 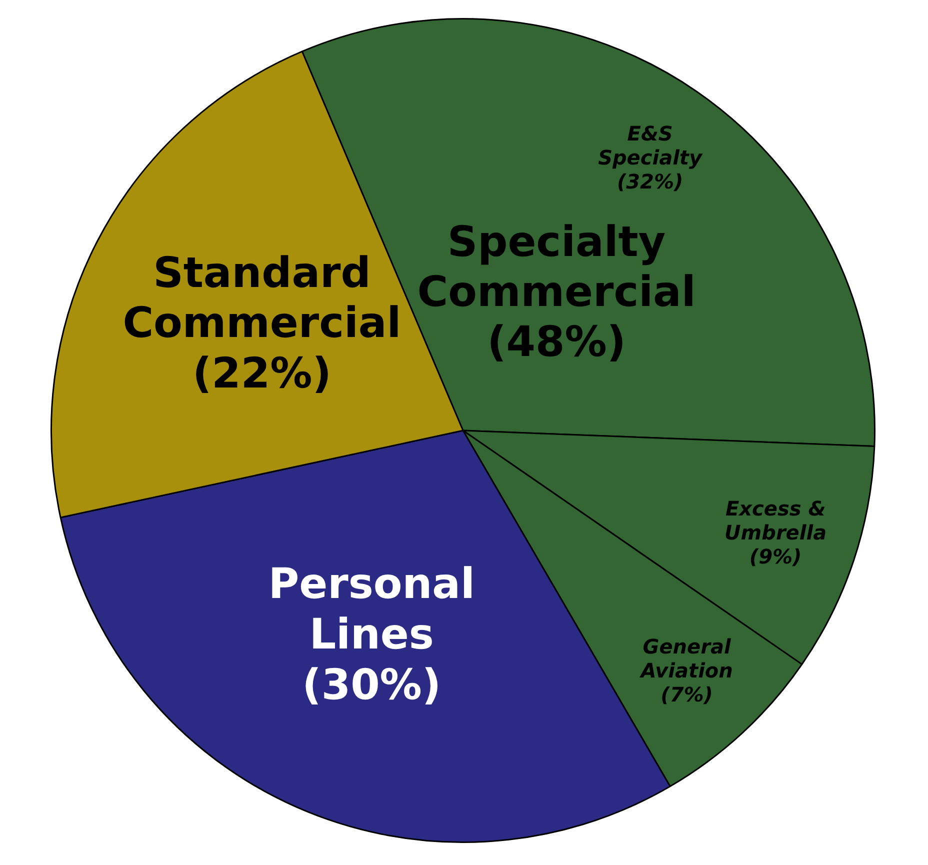 I want to click on slice-label: General Aviation, so click(x=685, y=658).